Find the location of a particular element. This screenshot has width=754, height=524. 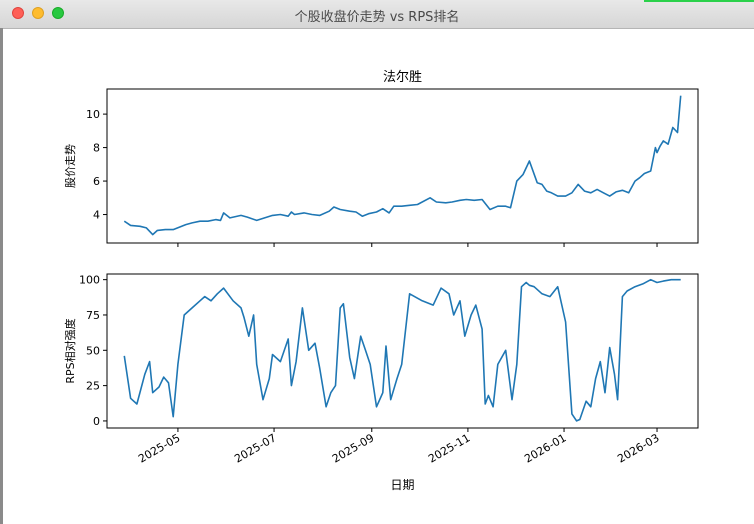

y-tick-label-2-25: 25 is located at coordinates (93, 386).